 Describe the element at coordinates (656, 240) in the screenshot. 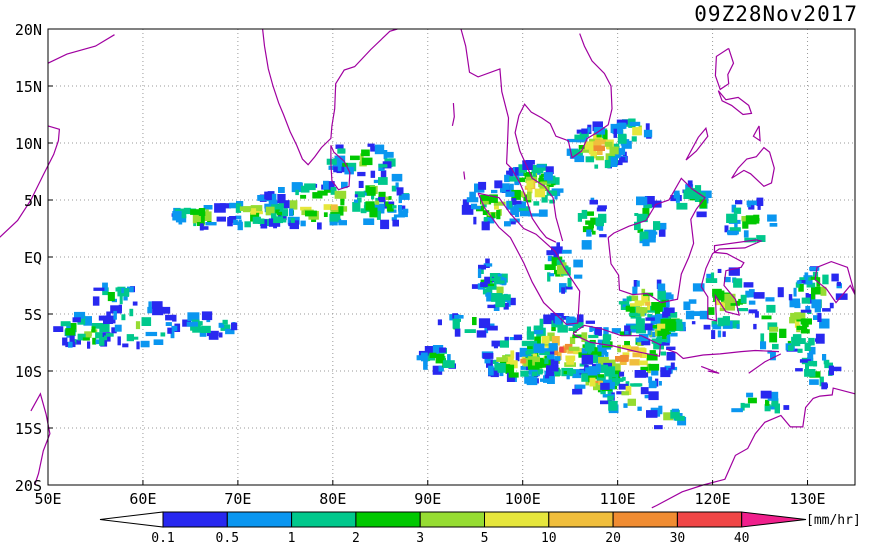

I see `coastline` at that location.